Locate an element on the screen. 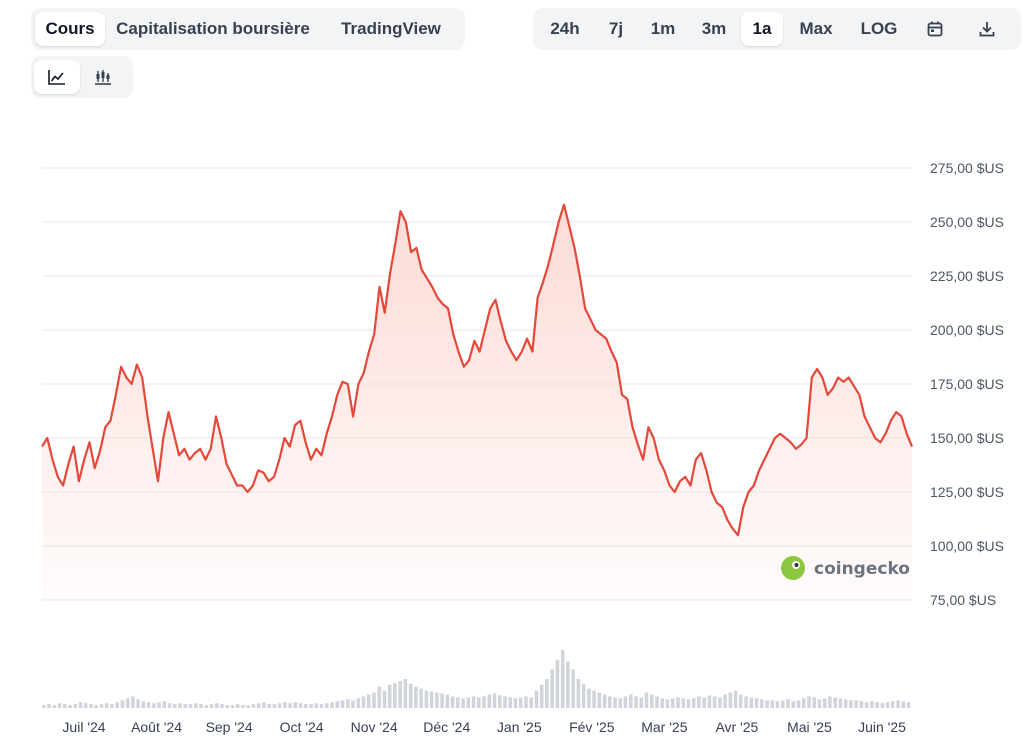 The height and width of the screenshot is (745, 1024). x-tick-label: Nov '24 is located at coordinates (374, 727).